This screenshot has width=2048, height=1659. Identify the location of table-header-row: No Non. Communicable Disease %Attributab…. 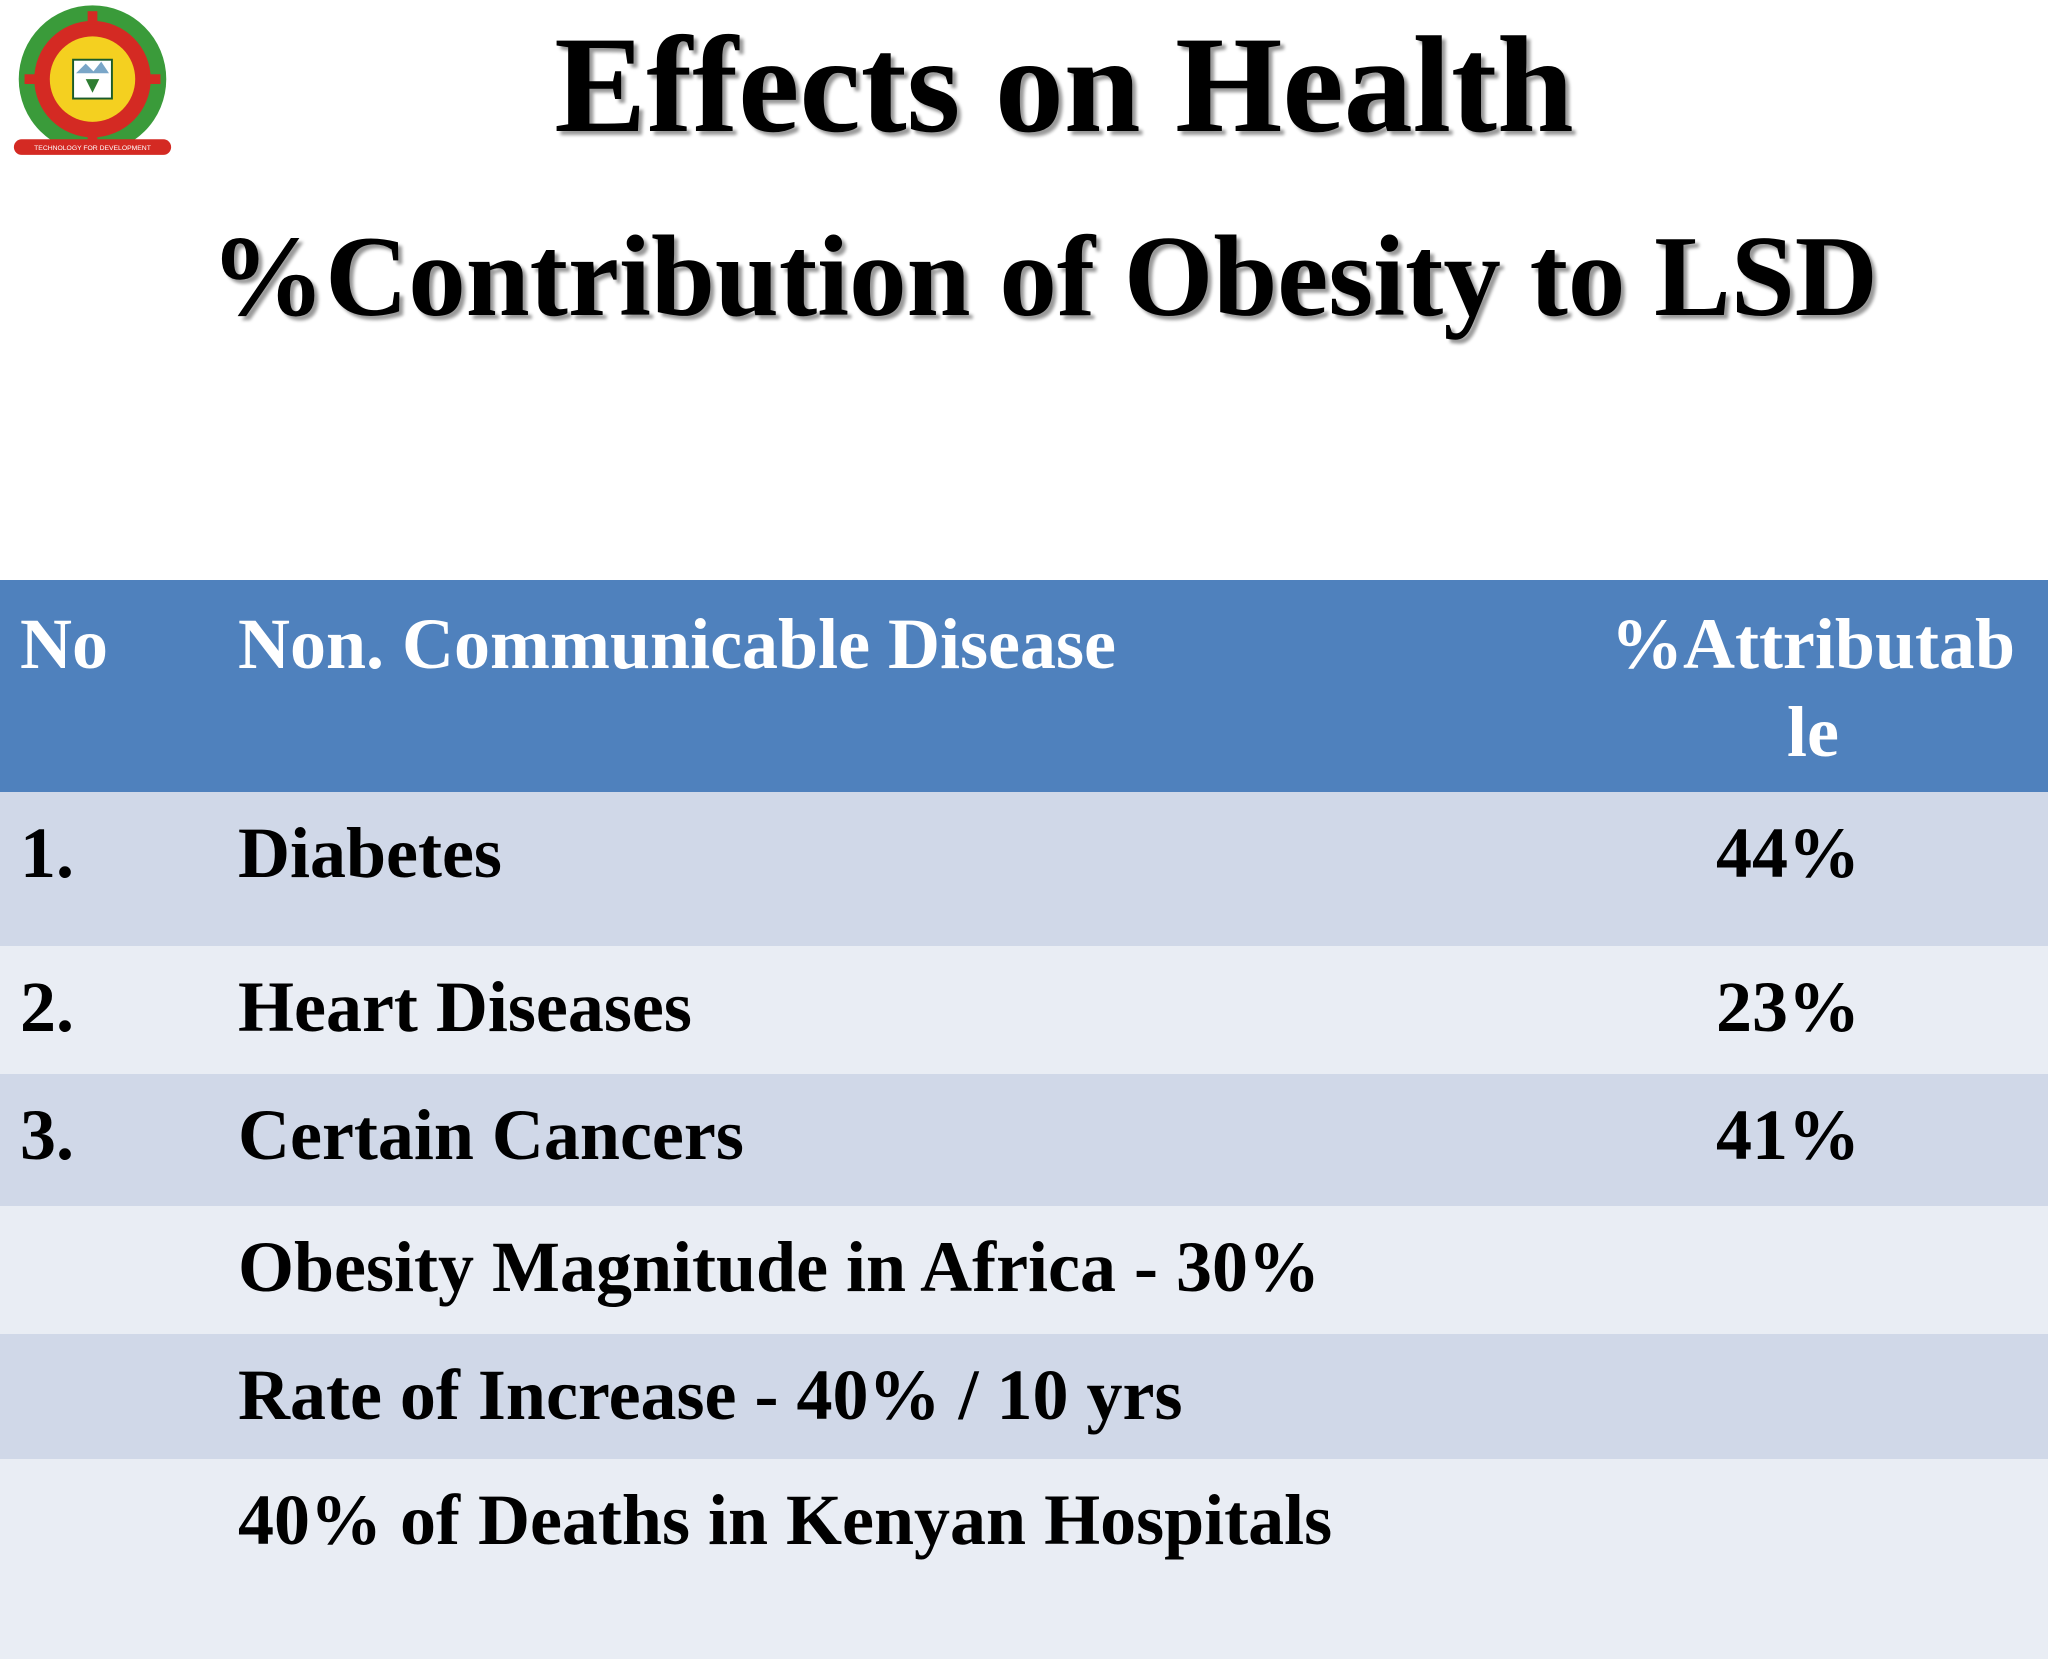
(1024, 686).